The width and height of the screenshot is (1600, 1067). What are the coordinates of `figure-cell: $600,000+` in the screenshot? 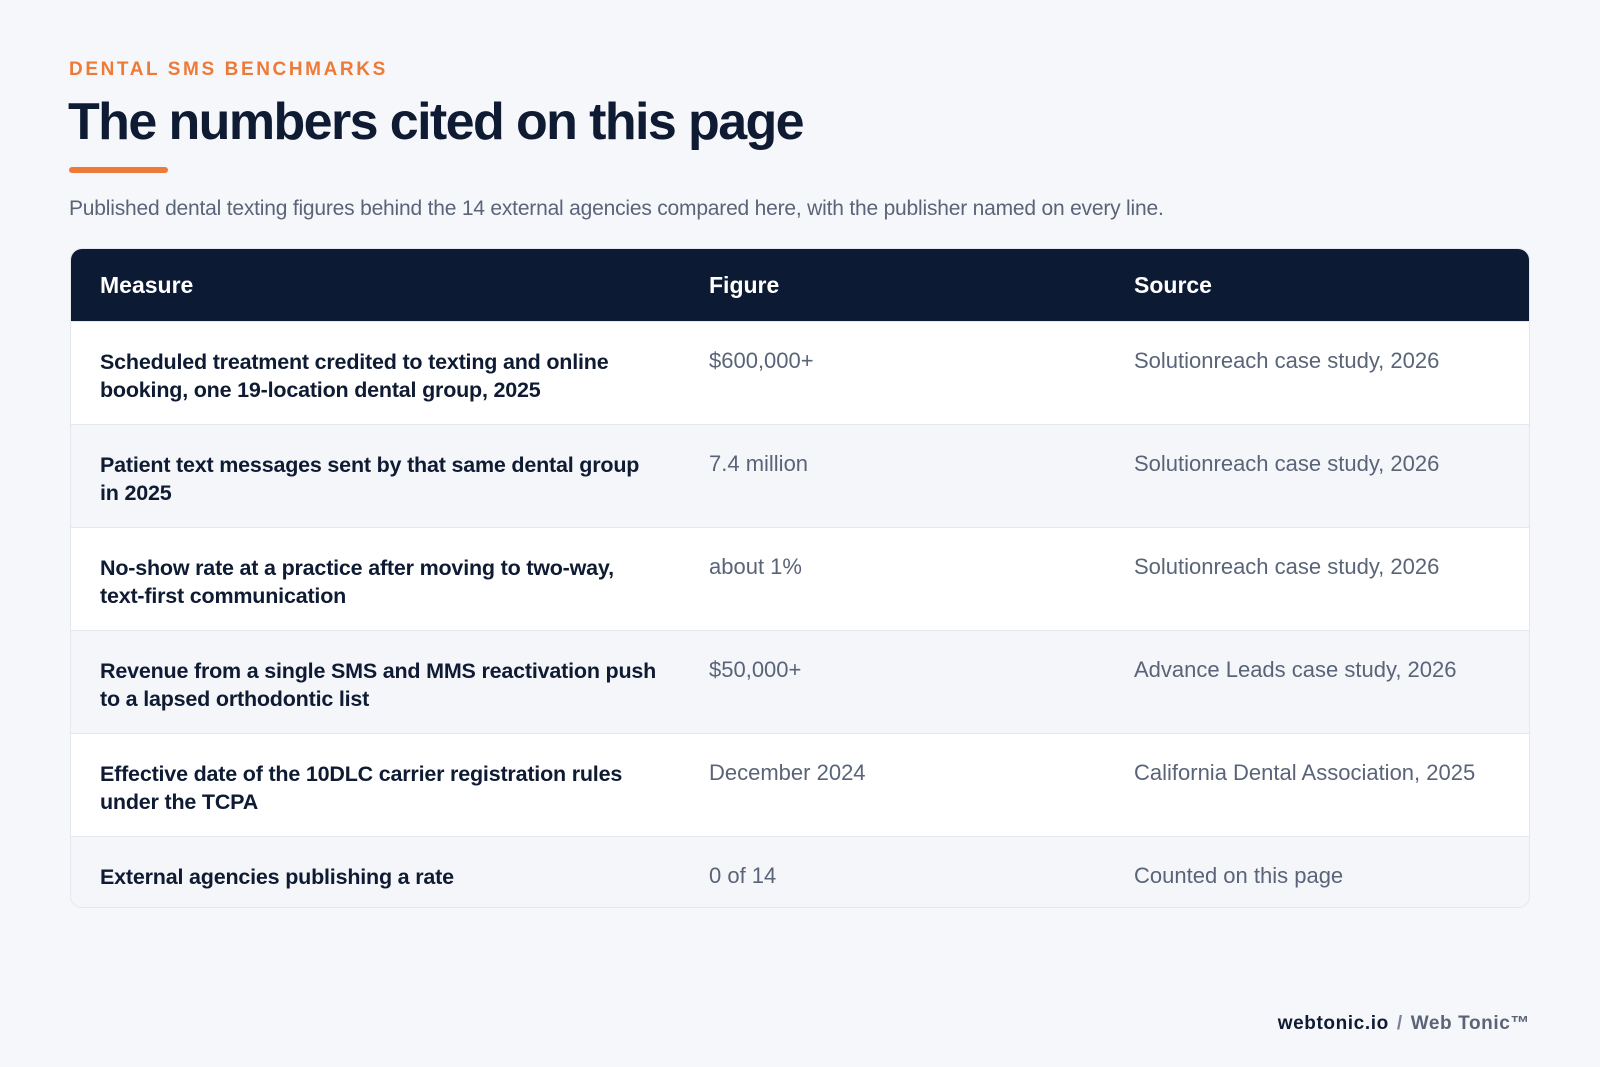 It's located at (761, 360).